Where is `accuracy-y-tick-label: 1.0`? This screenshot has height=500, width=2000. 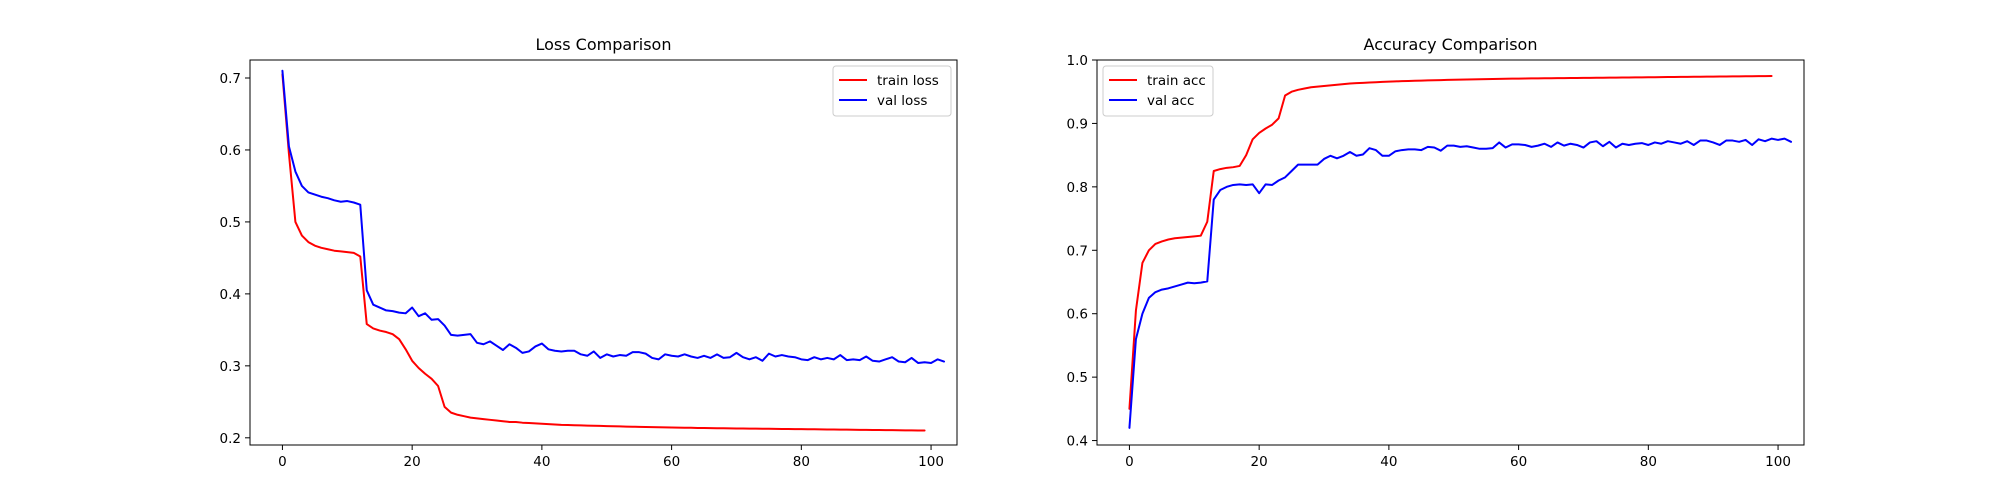 accuracy-y-tick-label: 1.0 is located at coordinates (1077, 61).